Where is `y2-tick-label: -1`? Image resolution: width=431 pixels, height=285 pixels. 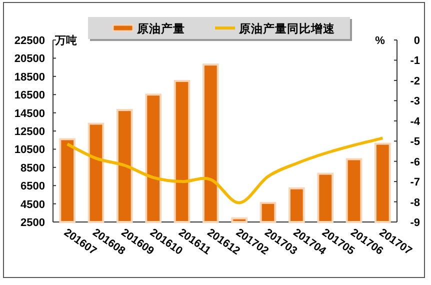 y2-tick-label: -1 is located at coordinates (415, 61).